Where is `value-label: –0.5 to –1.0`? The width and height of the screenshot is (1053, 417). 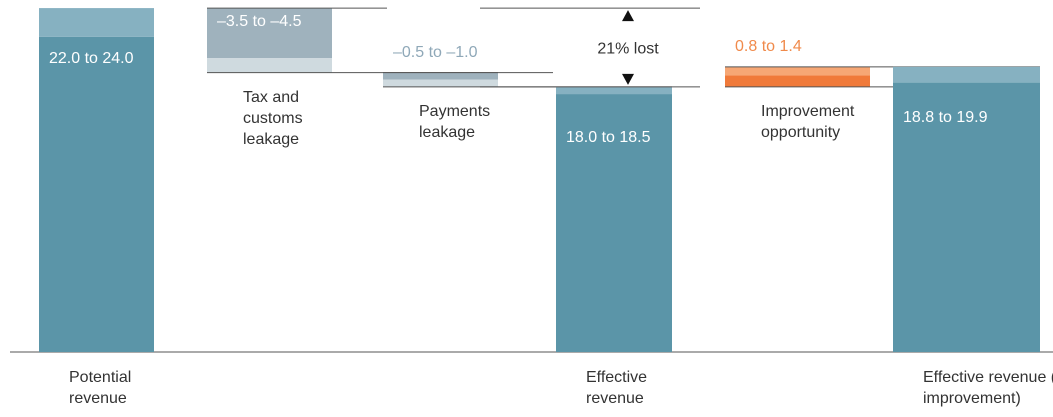
value-label: –0.5 to –1.0 is located at coordinates (435, 52).